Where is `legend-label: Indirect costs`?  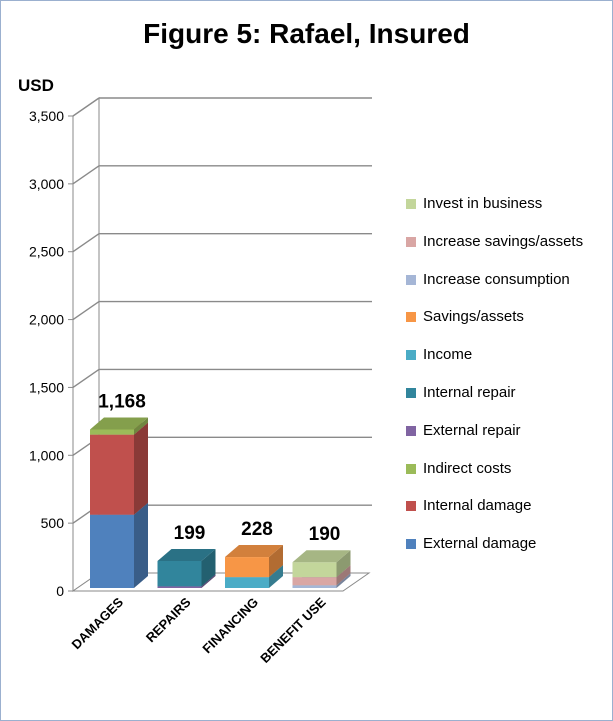
legend-label: Indirect costs is located at coordinates (467, 468).